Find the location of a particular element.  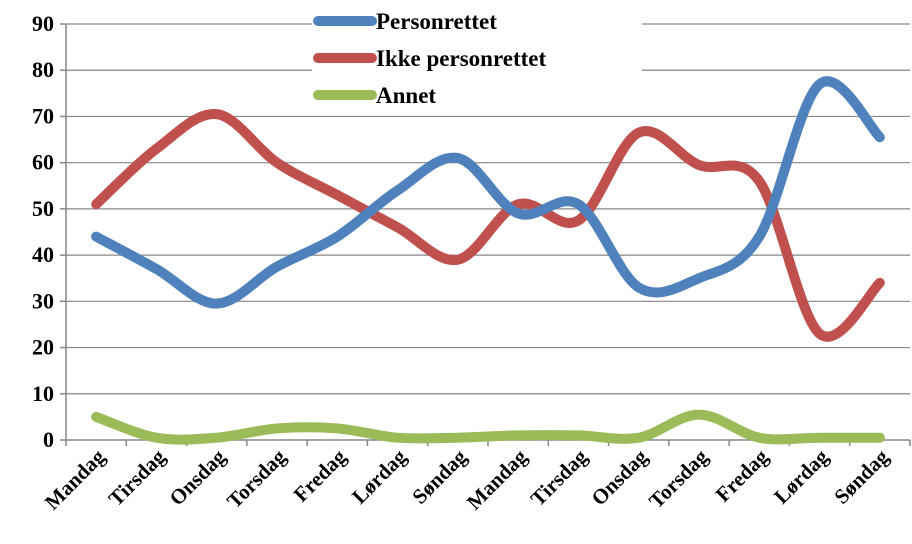

legend: Personrettet Ikke personrettet Annet is located at coordinates (477, 57).